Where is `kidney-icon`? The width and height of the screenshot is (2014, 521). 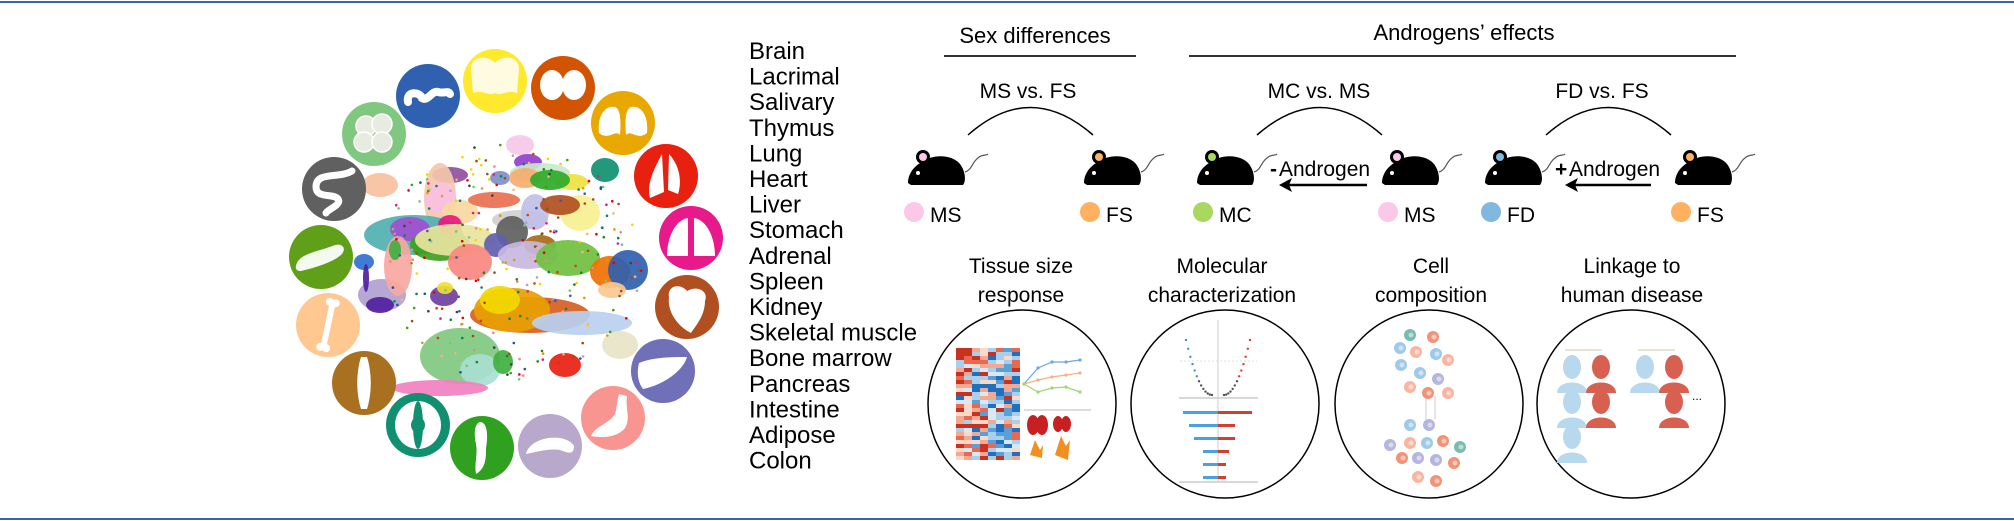
kidney-icon is located at coordinates (418, 425).